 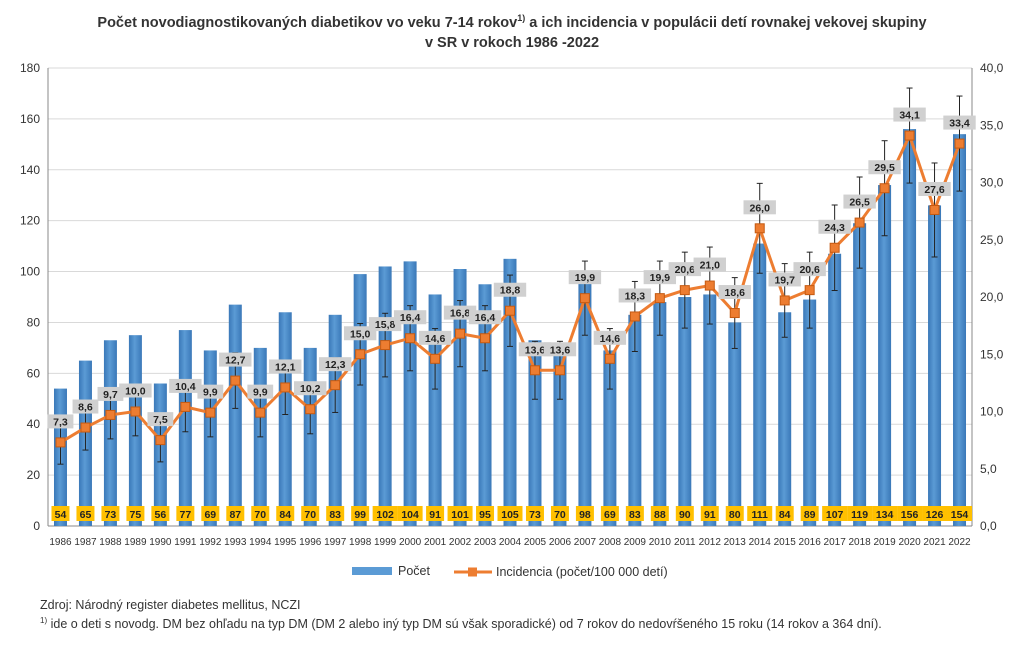 I want to click on bar-data-label: 90, so click(x=685, y=515).